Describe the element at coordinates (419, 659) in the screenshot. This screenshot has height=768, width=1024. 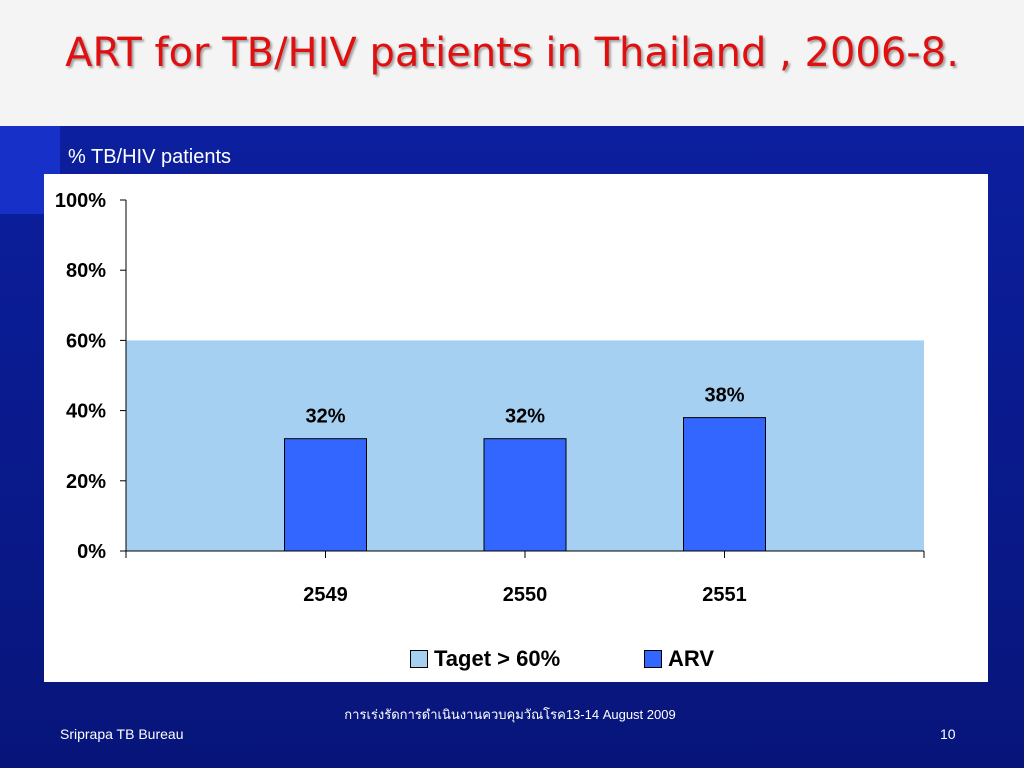
I see `legend-swatch-target` at that location.